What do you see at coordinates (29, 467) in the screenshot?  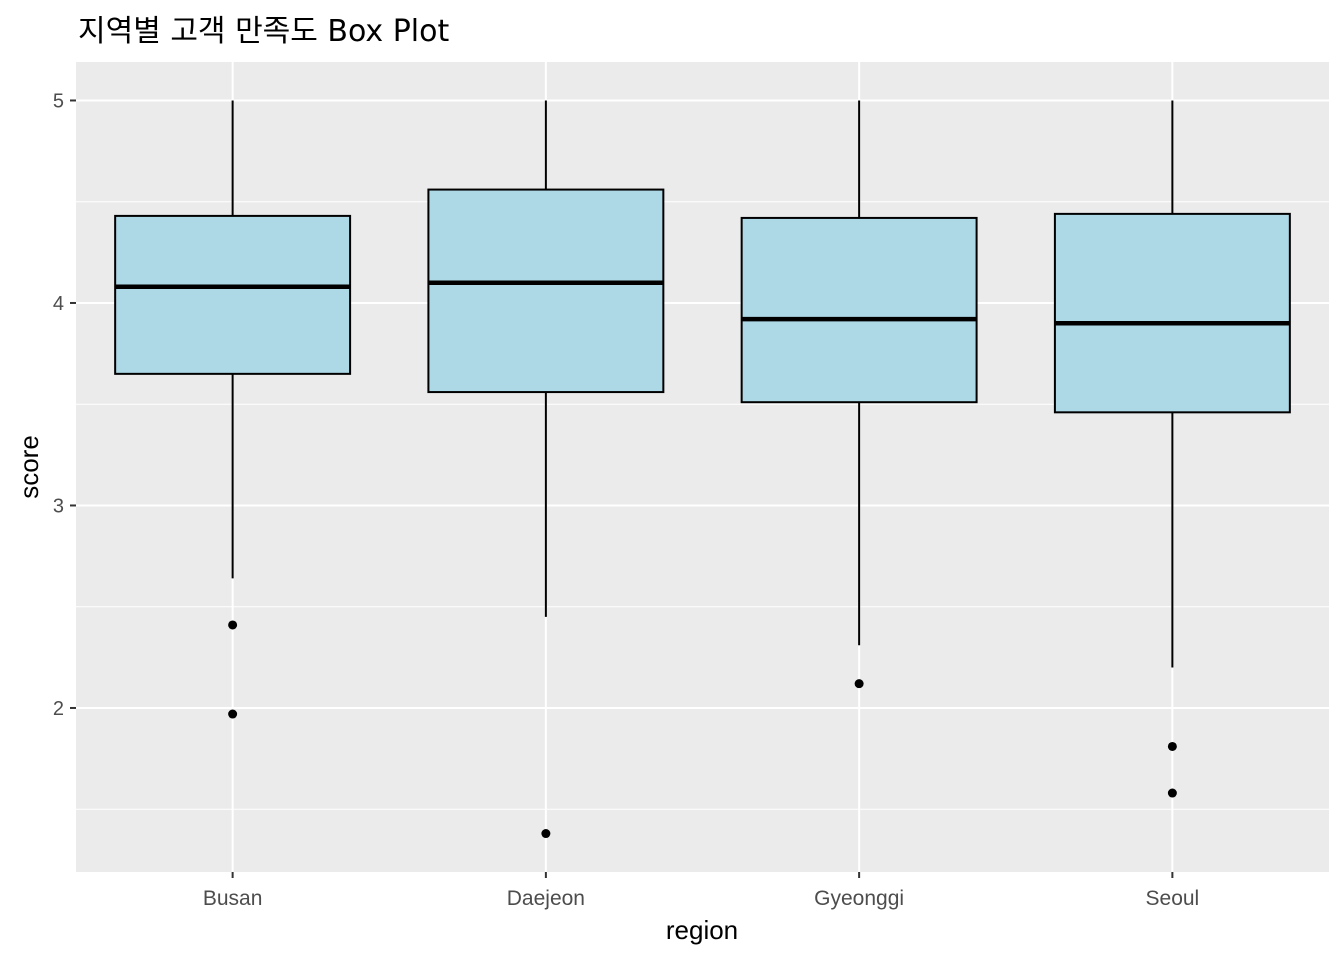 I see `y-axis-title: score` at bounding box center [29, 467].